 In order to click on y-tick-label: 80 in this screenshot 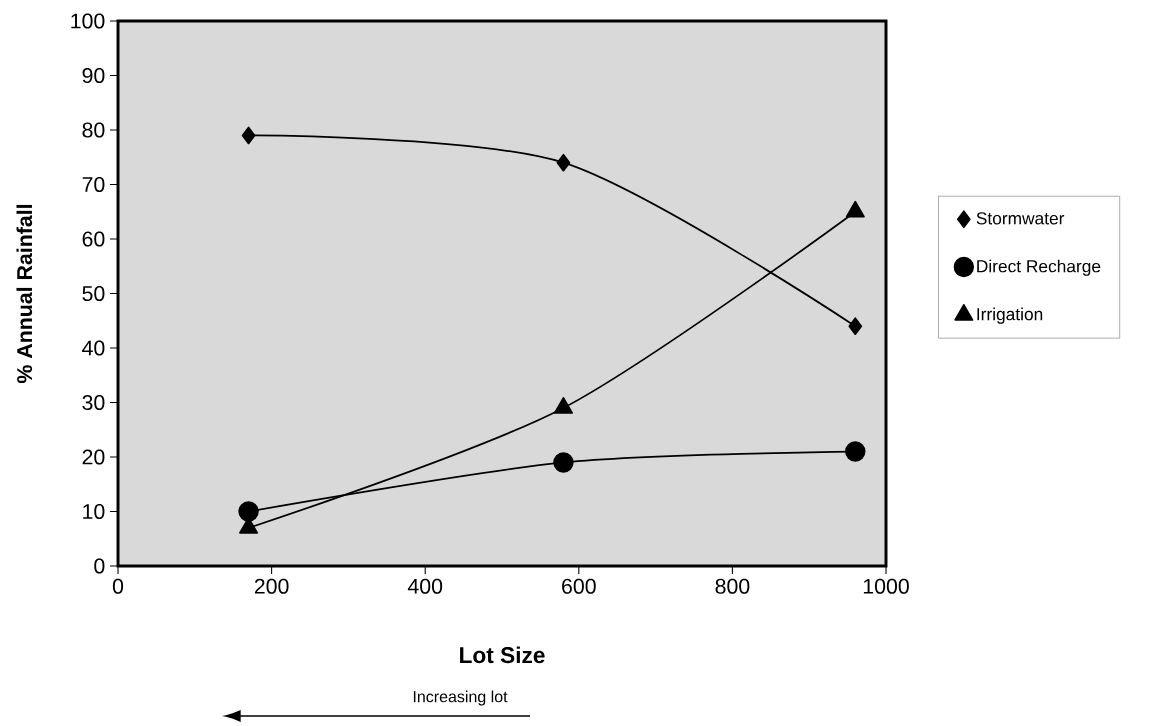, I will do `click(93, 130)`.